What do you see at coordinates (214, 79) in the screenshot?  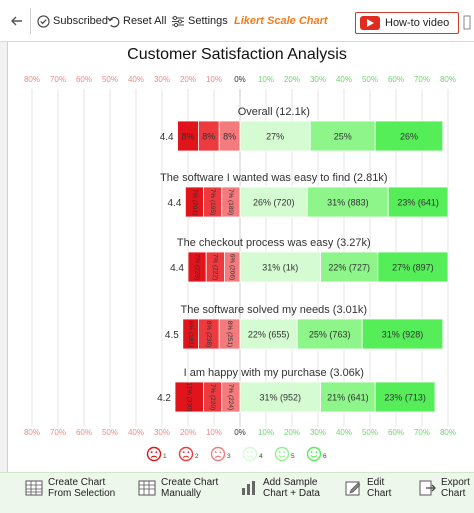 I see `axis-tick-label: 10%` at bounding box center [214, 79].